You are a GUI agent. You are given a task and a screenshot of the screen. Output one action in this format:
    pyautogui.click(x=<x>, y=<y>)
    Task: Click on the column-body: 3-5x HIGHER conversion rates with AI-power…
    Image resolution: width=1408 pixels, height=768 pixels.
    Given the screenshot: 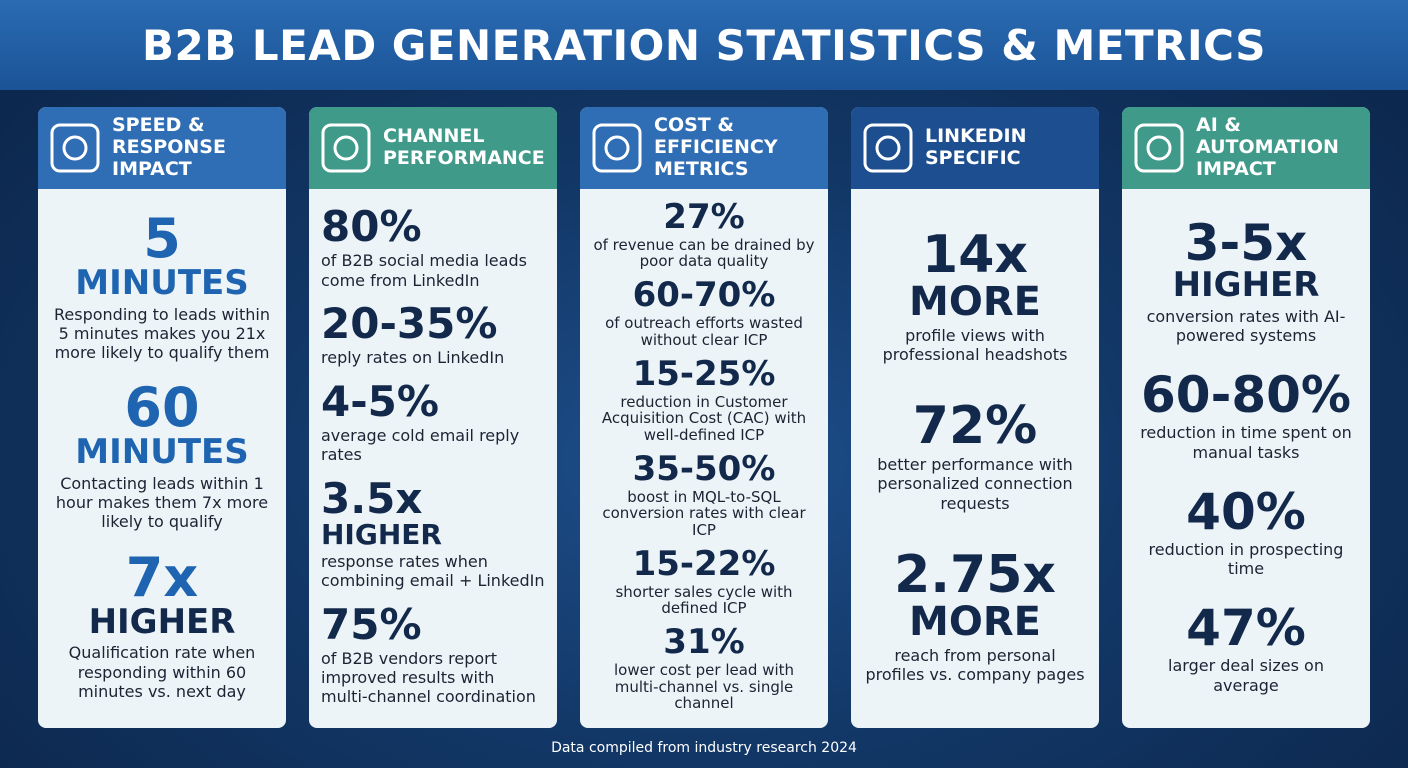 What is the action you would take?
    pyautogui.click(x=1246, y=458)
    